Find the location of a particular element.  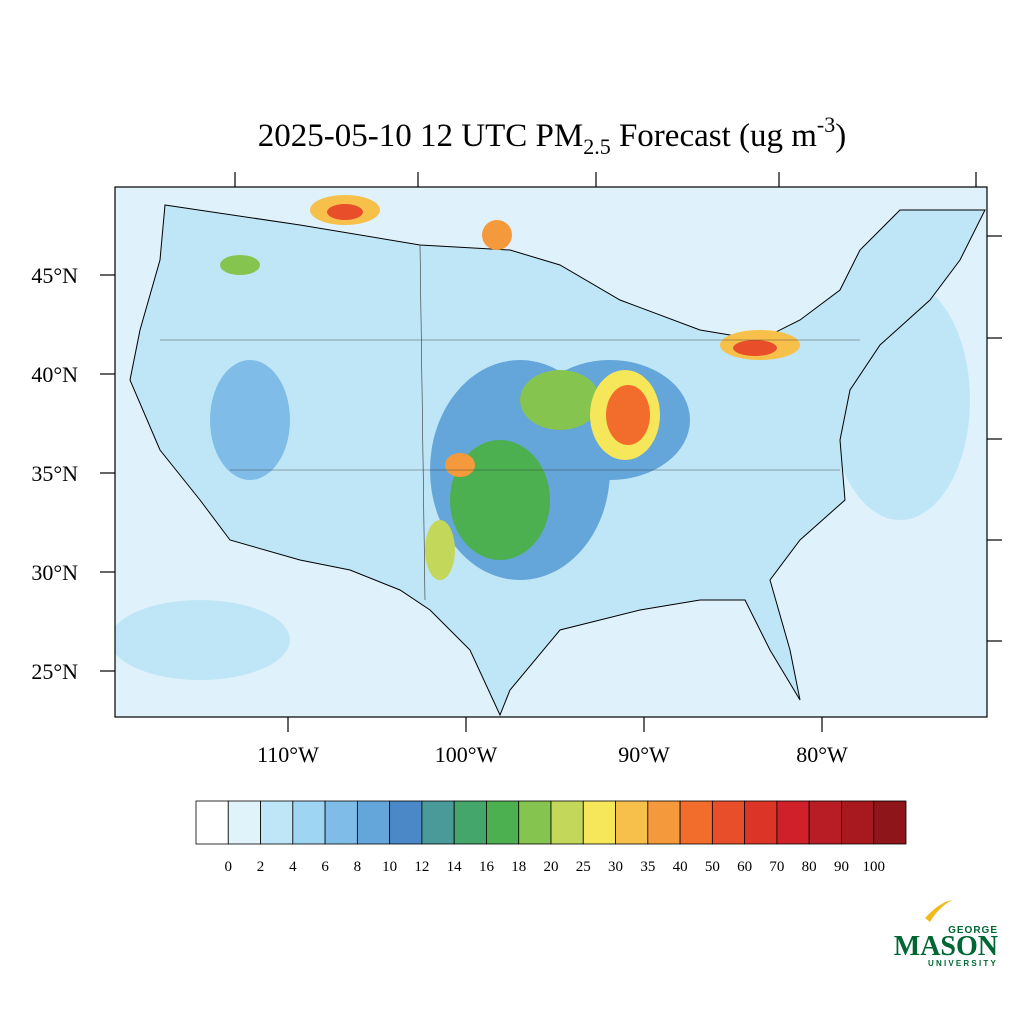

colorbar-label: 18 is located at coordinates (518, 867).